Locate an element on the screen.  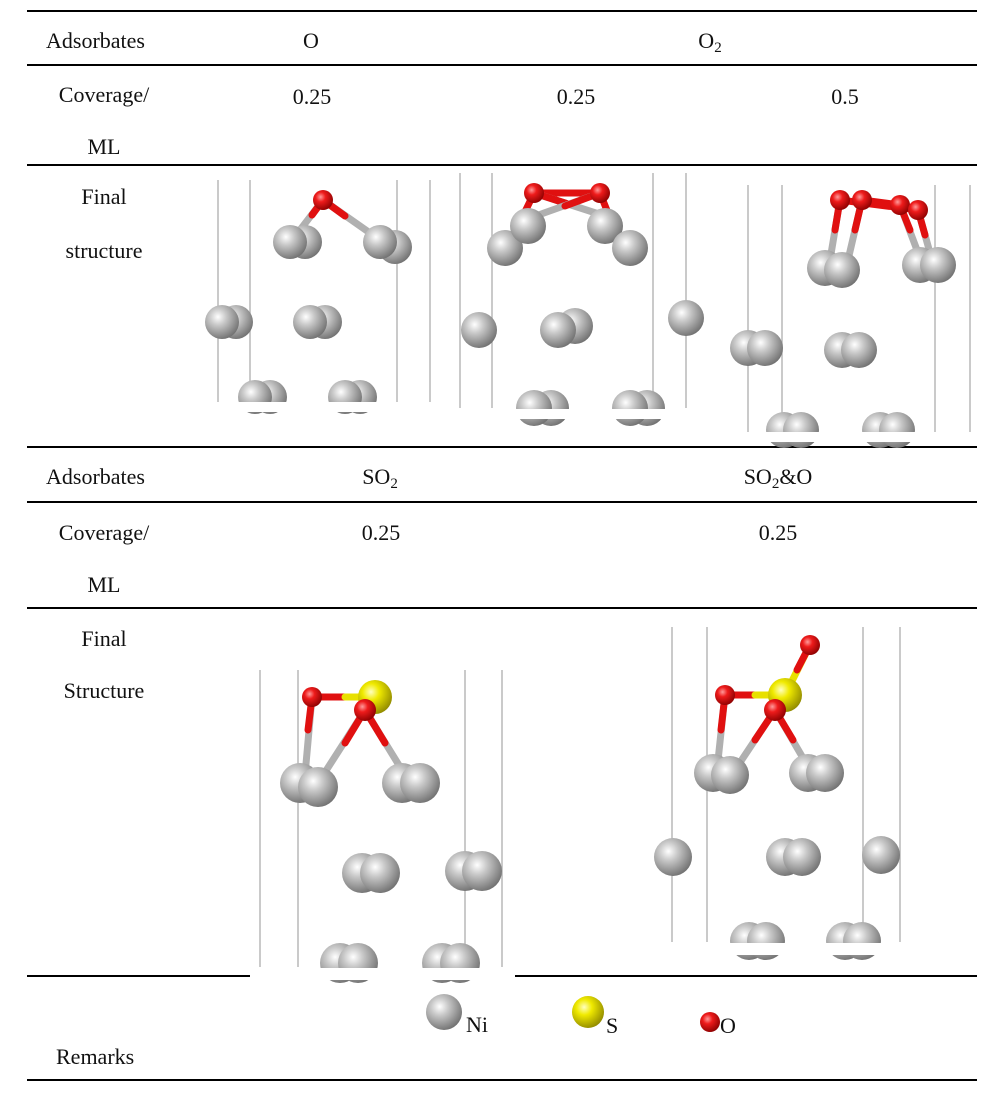
s-legend-icon is located at coordinates (588, 1012).